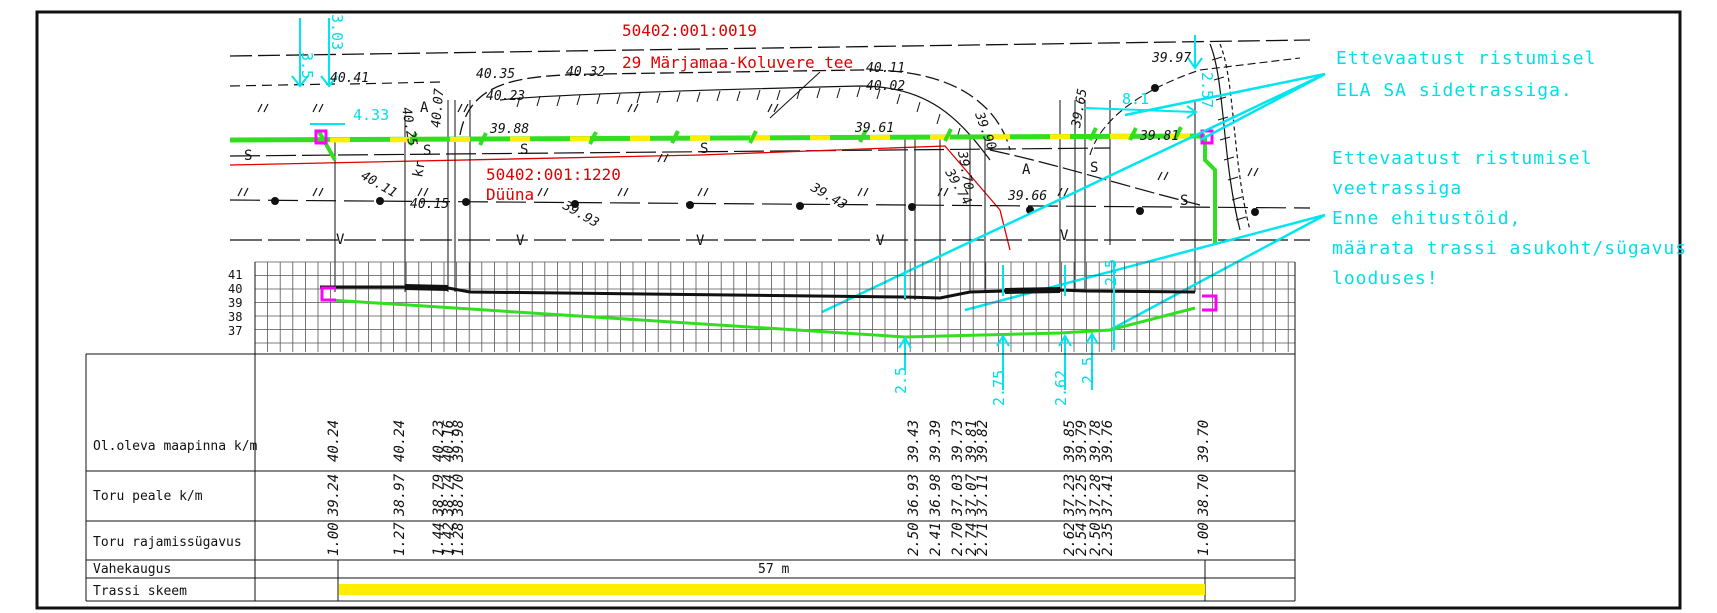 Image resolution: width=1717 pixels, height=613 pixels. What do you see at coordinates (1082, 441) in the screenshot?
I see `cell-ground: 39.79` at bounding box center [1082, 441].